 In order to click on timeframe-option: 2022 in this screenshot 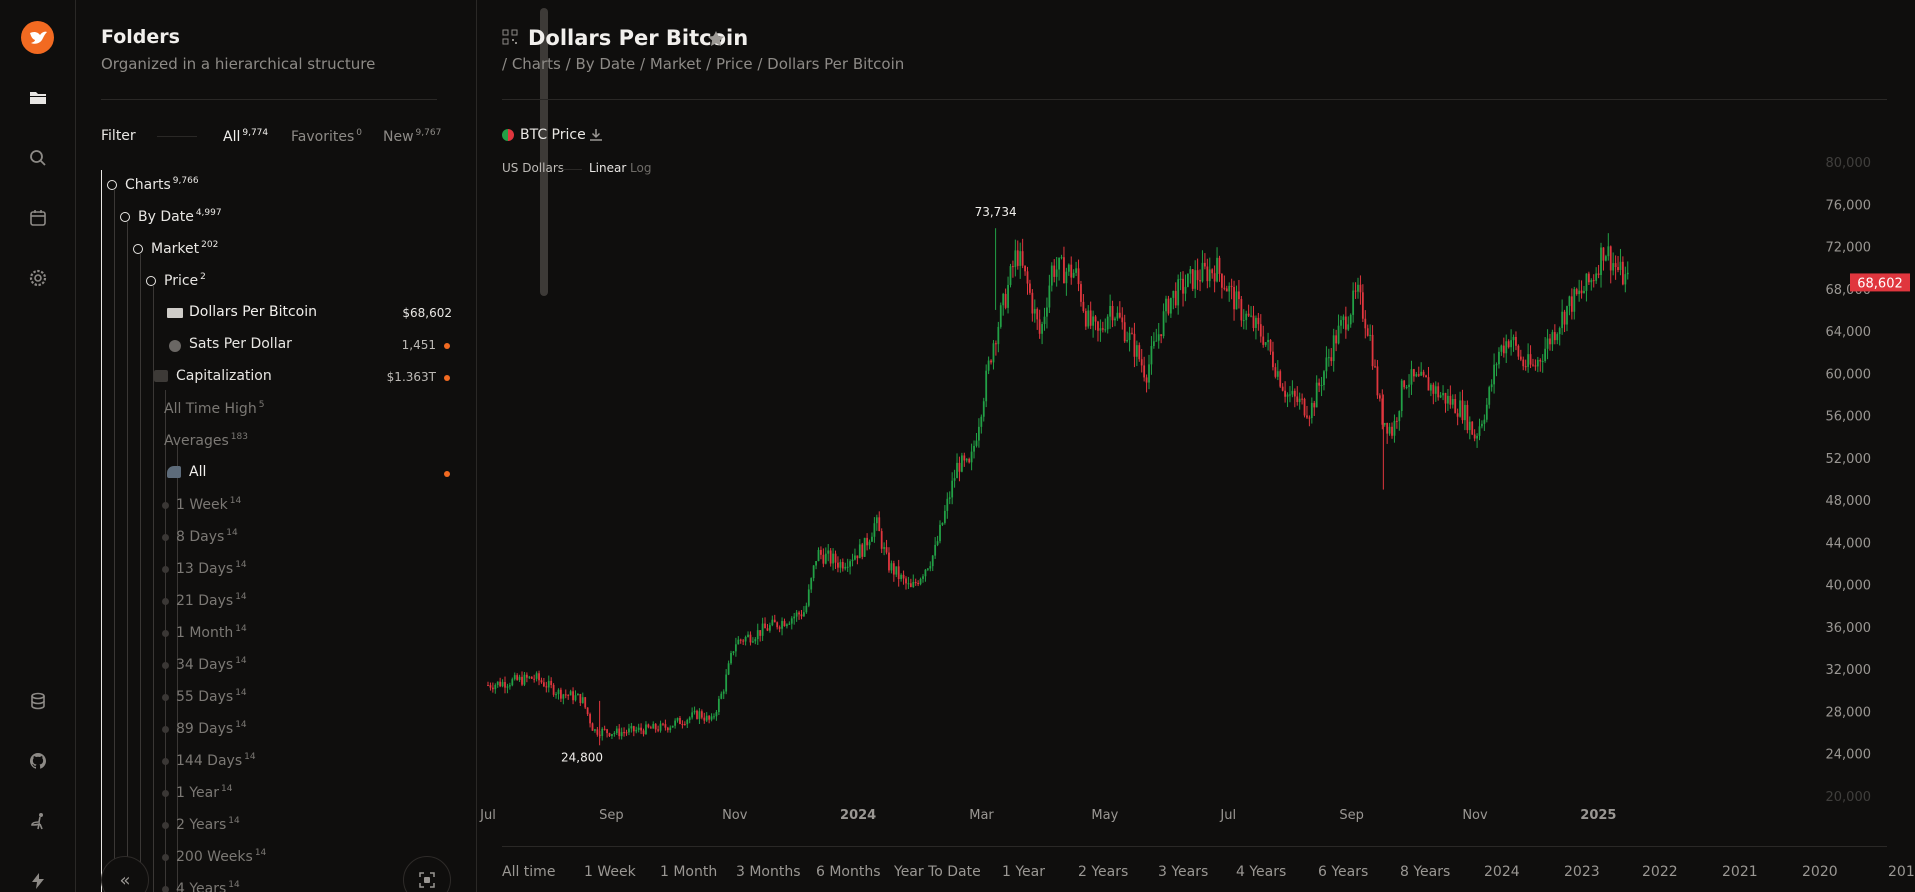, I will do `click(1660, 872)`.